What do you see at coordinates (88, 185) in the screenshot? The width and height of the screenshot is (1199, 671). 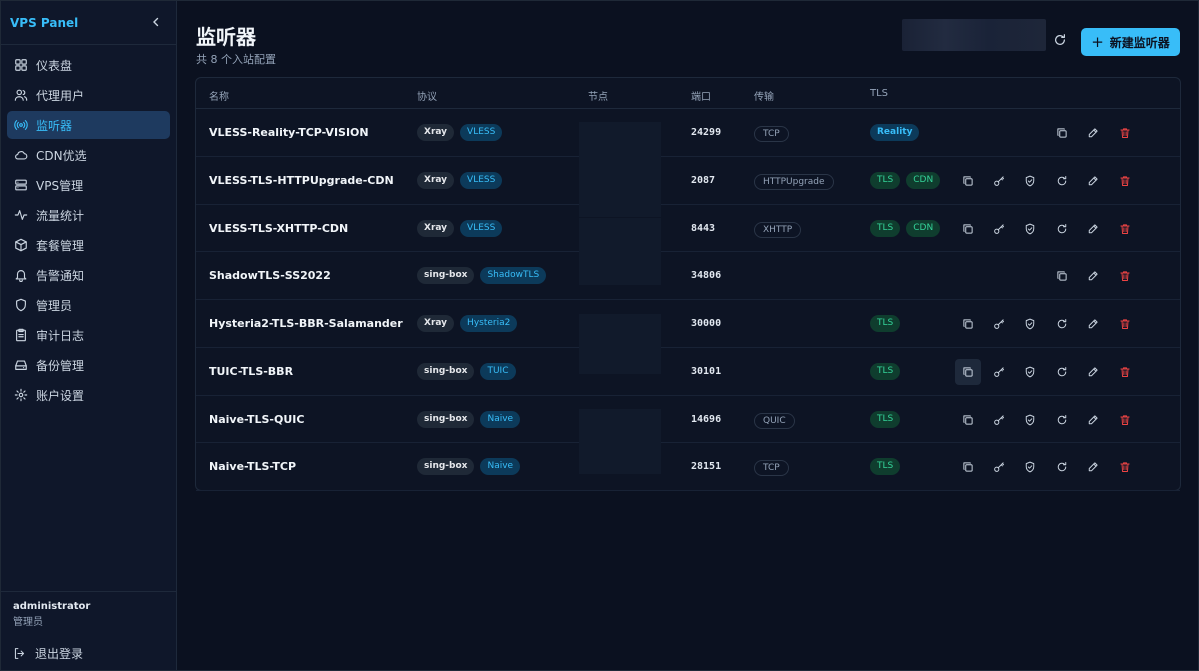 I see `sidebar-item-4: VPS管理` at bounding box center [88, 185].